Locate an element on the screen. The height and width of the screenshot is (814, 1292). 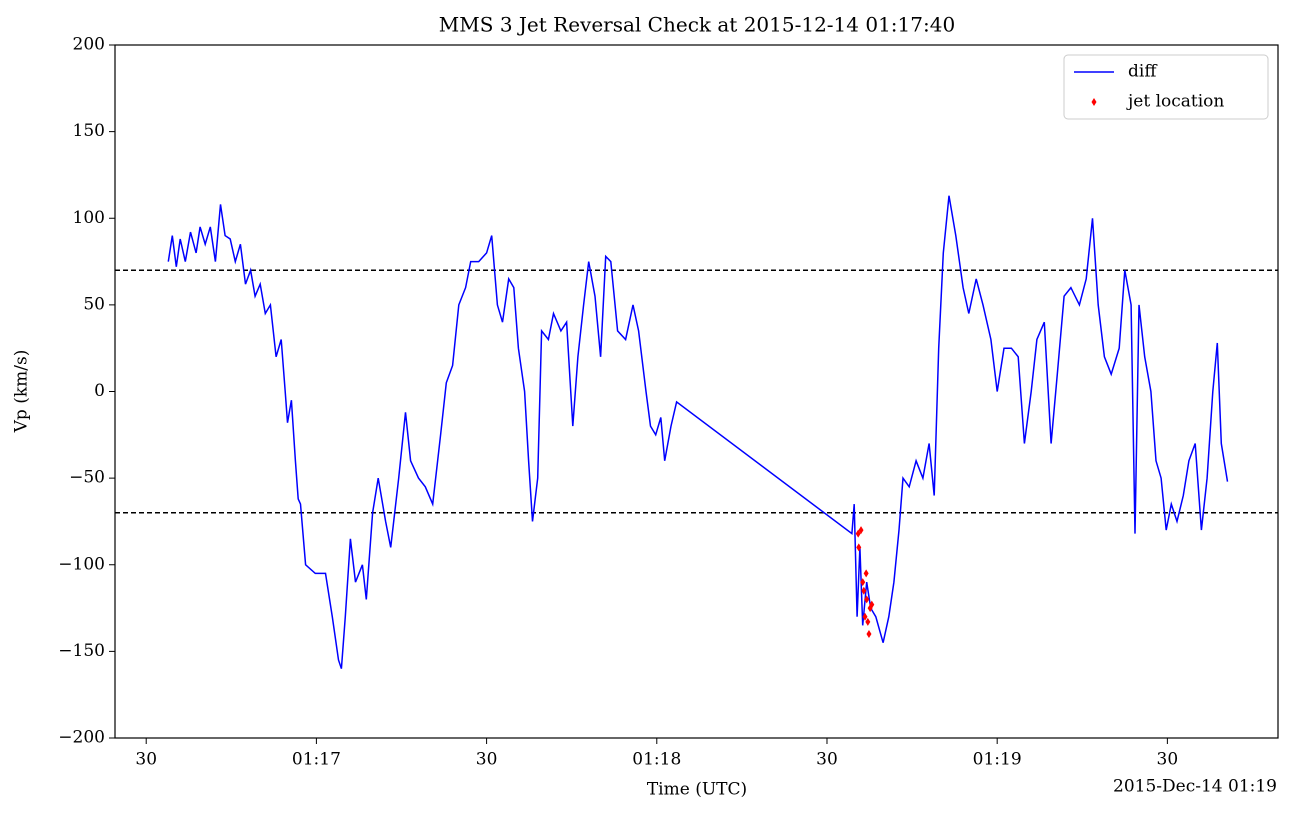
x-offset-label: 2015-Dec-14 01:19 is located at coordinates (1195, 787).